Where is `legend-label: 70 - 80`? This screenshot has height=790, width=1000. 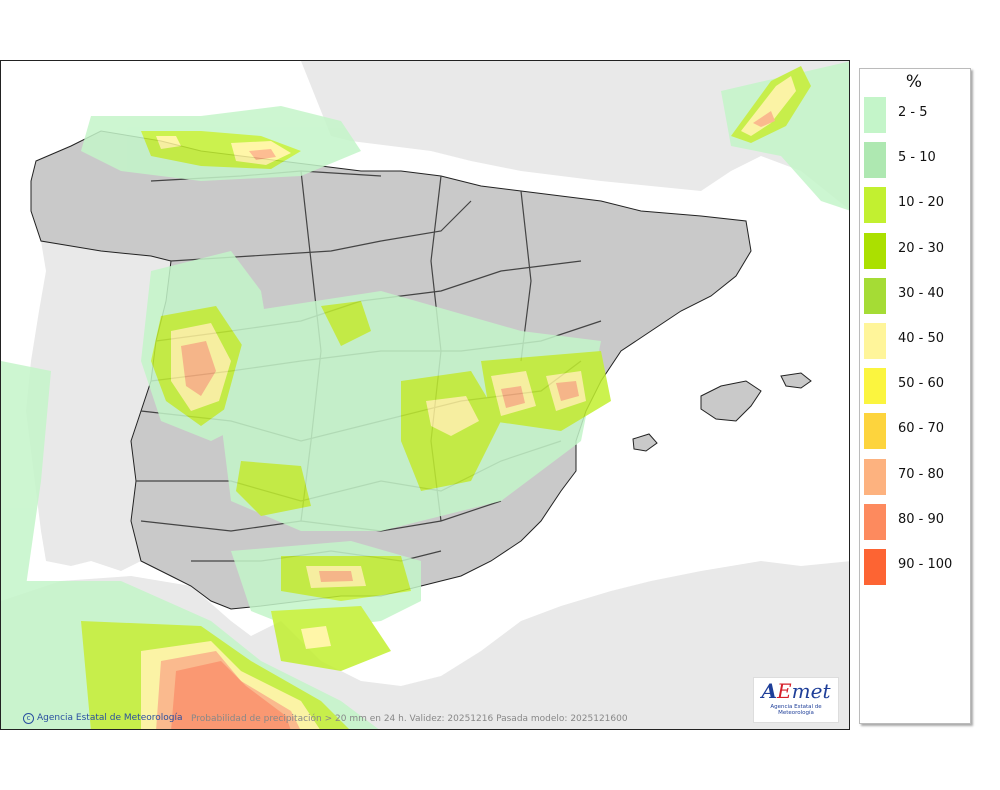
legend-label: 70 - 80 is located at coordinates (921, 474).